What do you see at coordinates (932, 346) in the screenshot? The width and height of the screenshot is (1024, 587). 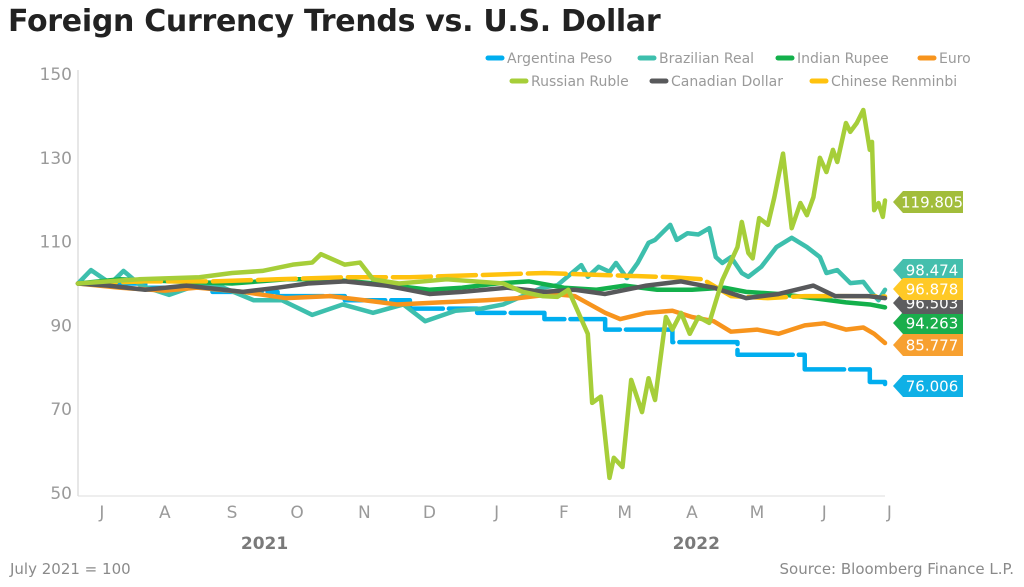 I see `end-value-label: 85.777` at bounding box center [932, 346].